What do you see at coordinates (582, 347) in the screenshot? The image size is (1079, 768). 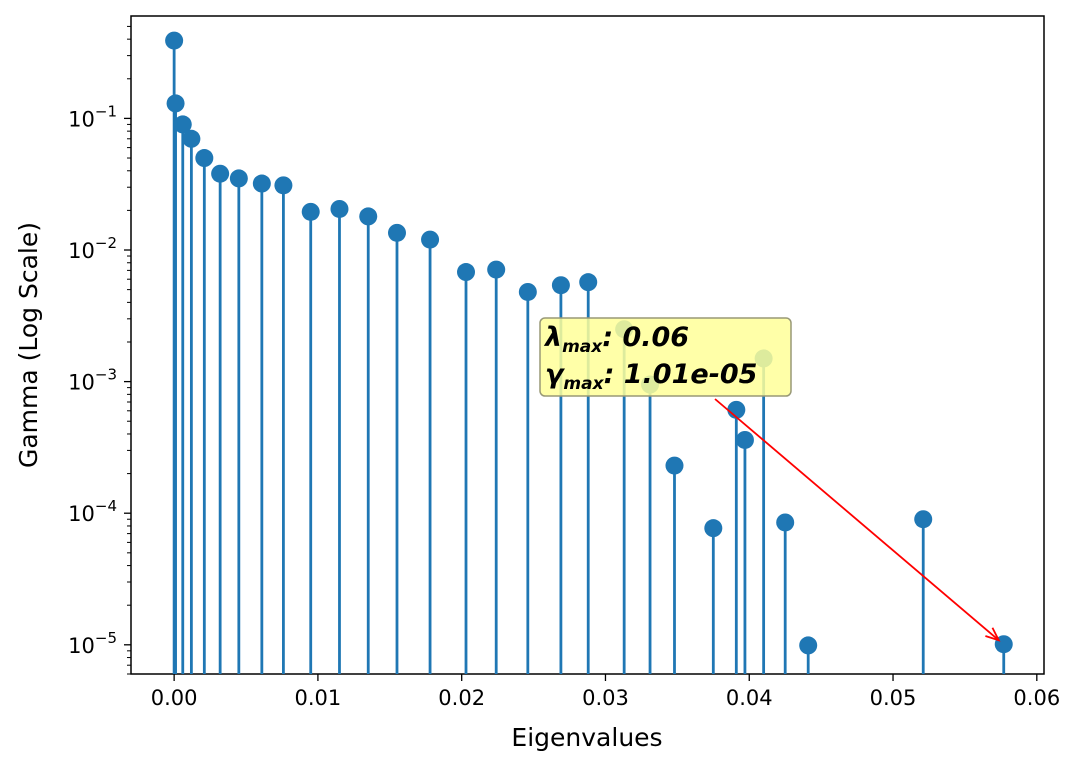 I see `lambda-subscript: max` at bounding box center [582, 347].